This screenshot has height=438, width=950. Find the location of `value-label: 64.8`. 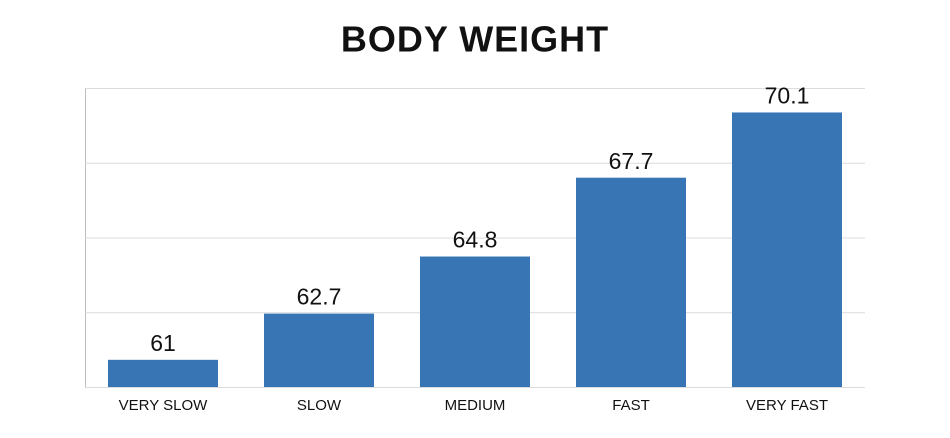

value-label: 64.8 is located at coordinates (475, 240).